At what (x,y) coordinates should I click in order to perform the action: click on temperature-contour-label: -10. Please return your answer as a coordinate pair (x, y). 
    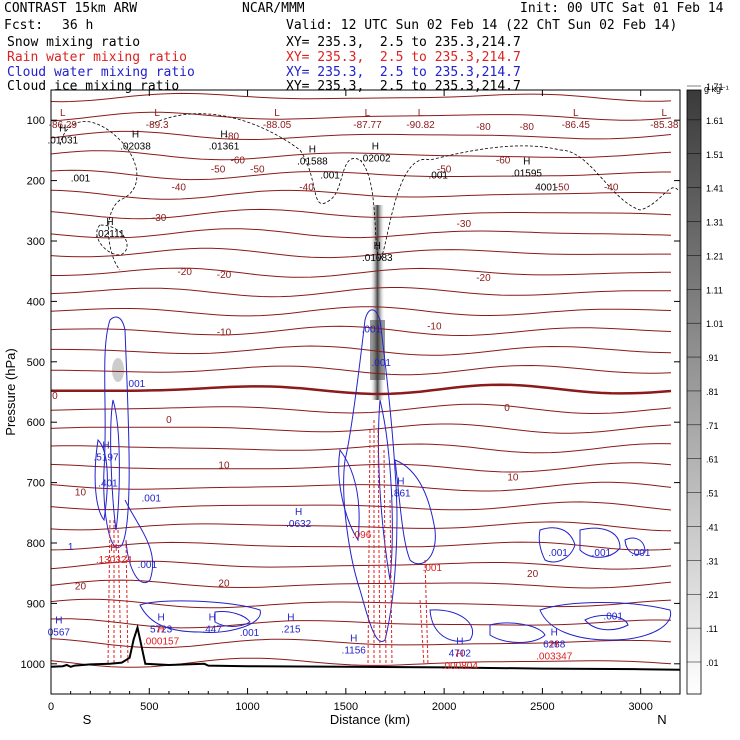
    Looking at the image, I should click on (434, 327).